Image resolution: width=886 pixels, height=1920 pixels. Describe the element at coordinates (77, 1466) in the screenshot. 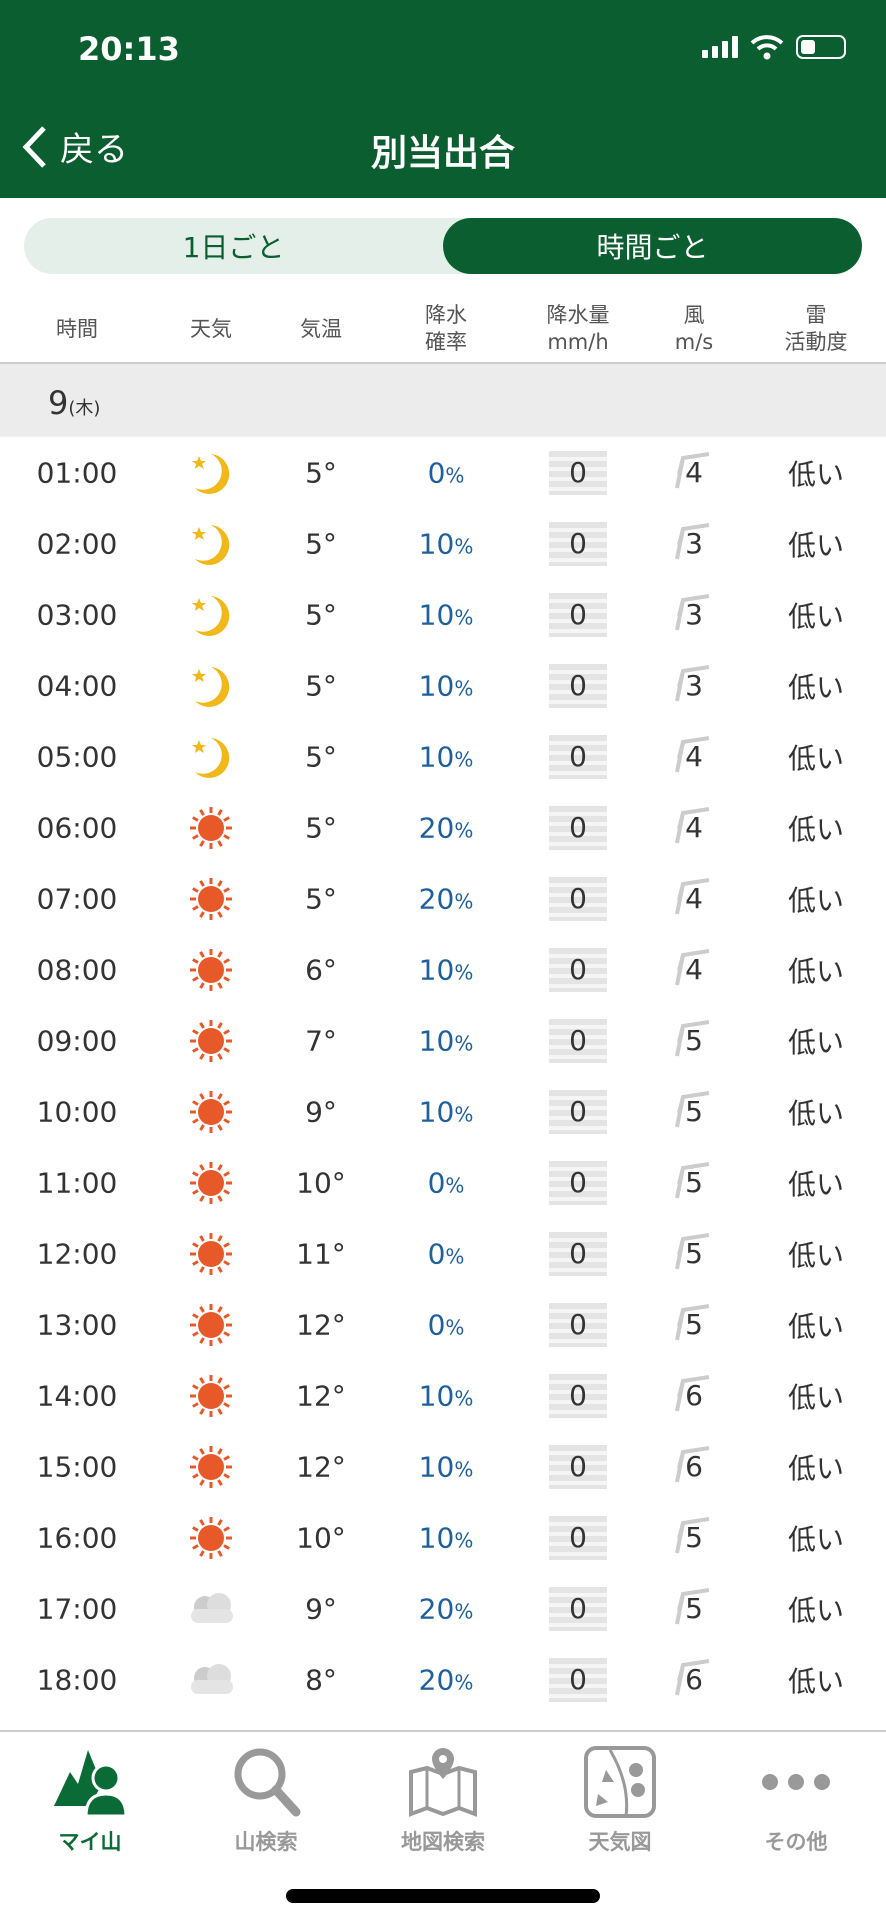

I see `hour: 15:00` at that location.